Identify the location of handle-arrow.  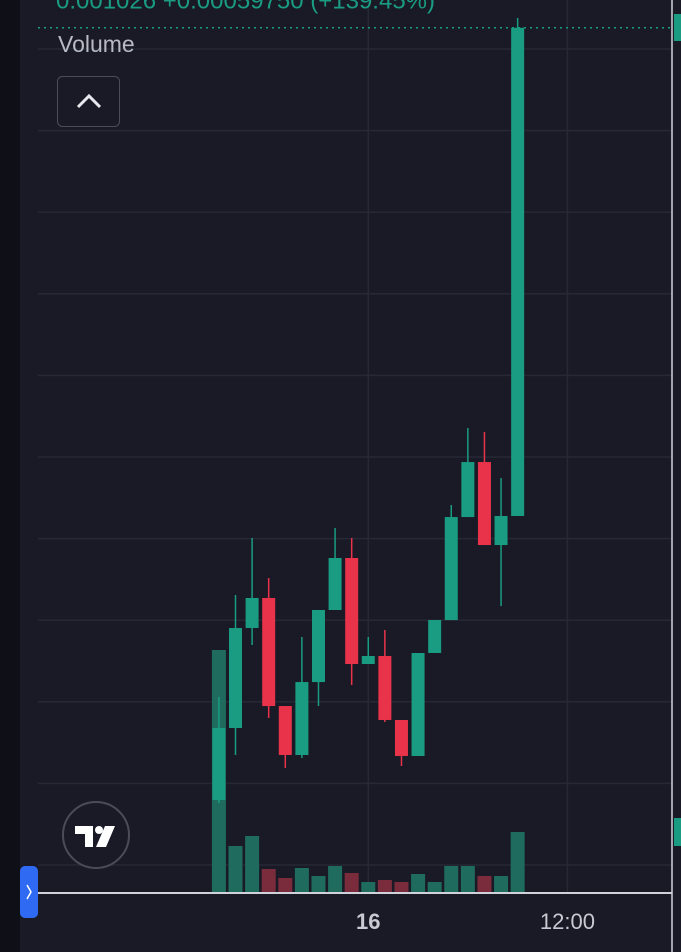
(29, 892).